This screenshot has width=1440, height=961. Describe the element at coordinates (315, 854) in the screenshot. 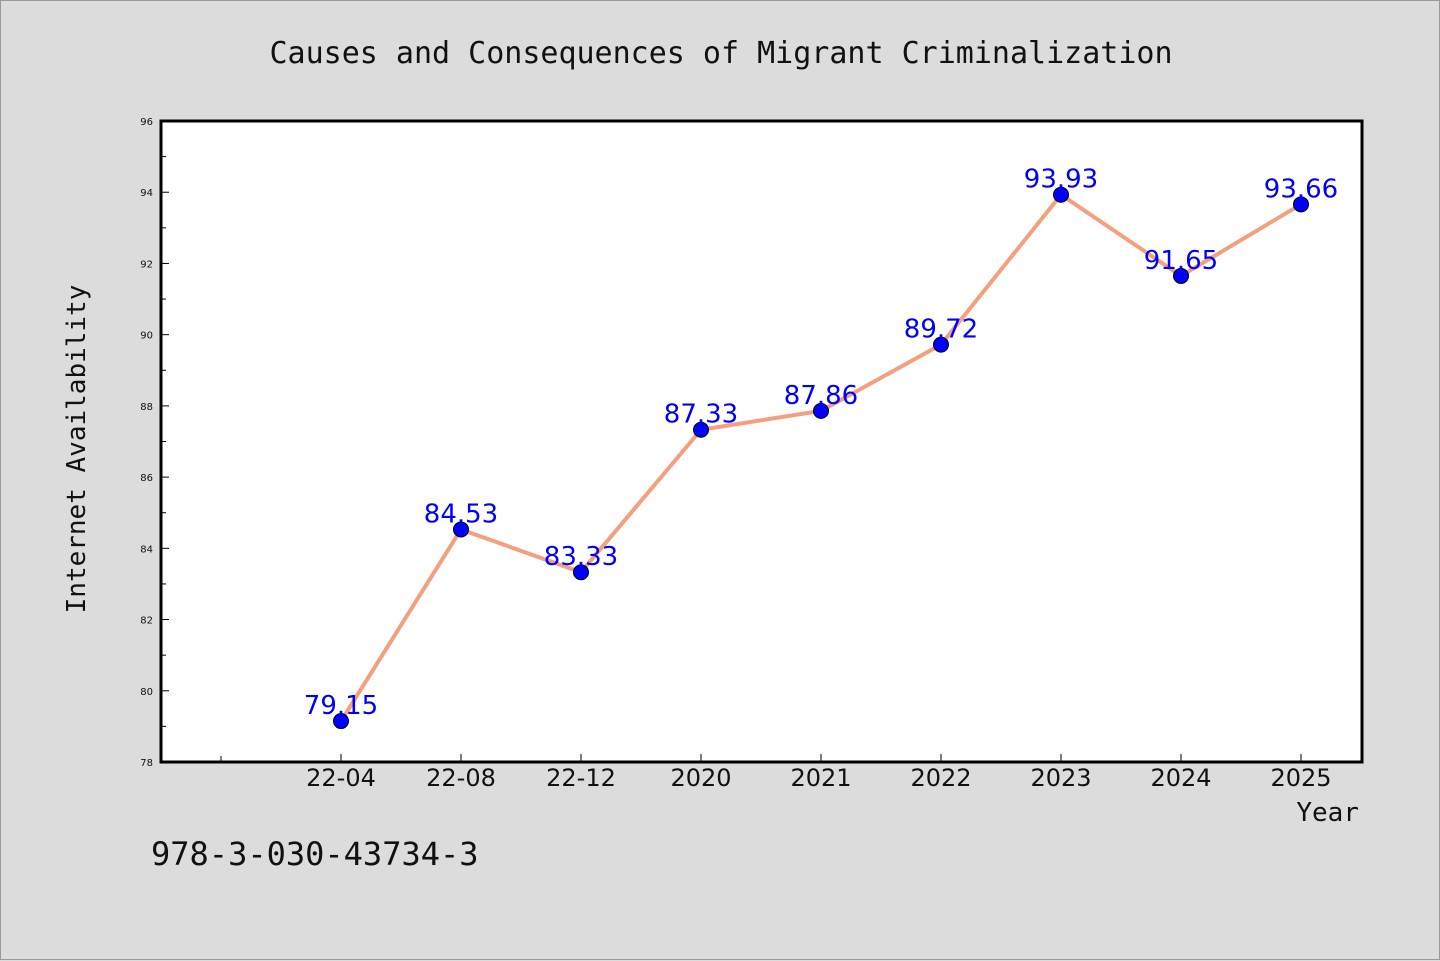

I see `isbn-footer: 978-3-030-43734-3` at that location.